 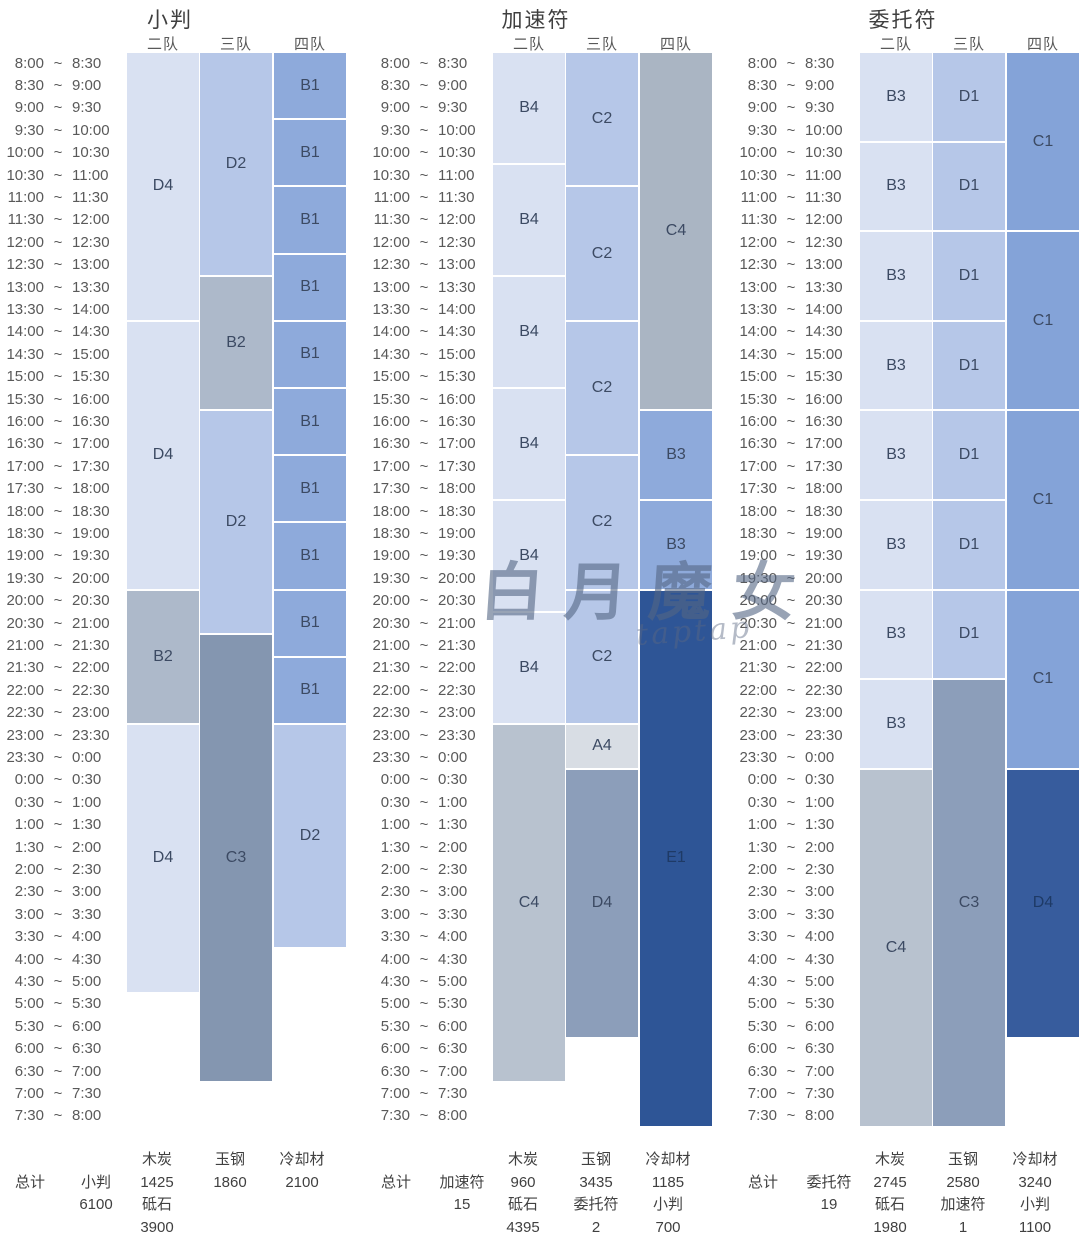 What do you see at coordinates (395, 982) in the screenshot?
I see `time-start: 4:30` at bounding box center [395, 982].